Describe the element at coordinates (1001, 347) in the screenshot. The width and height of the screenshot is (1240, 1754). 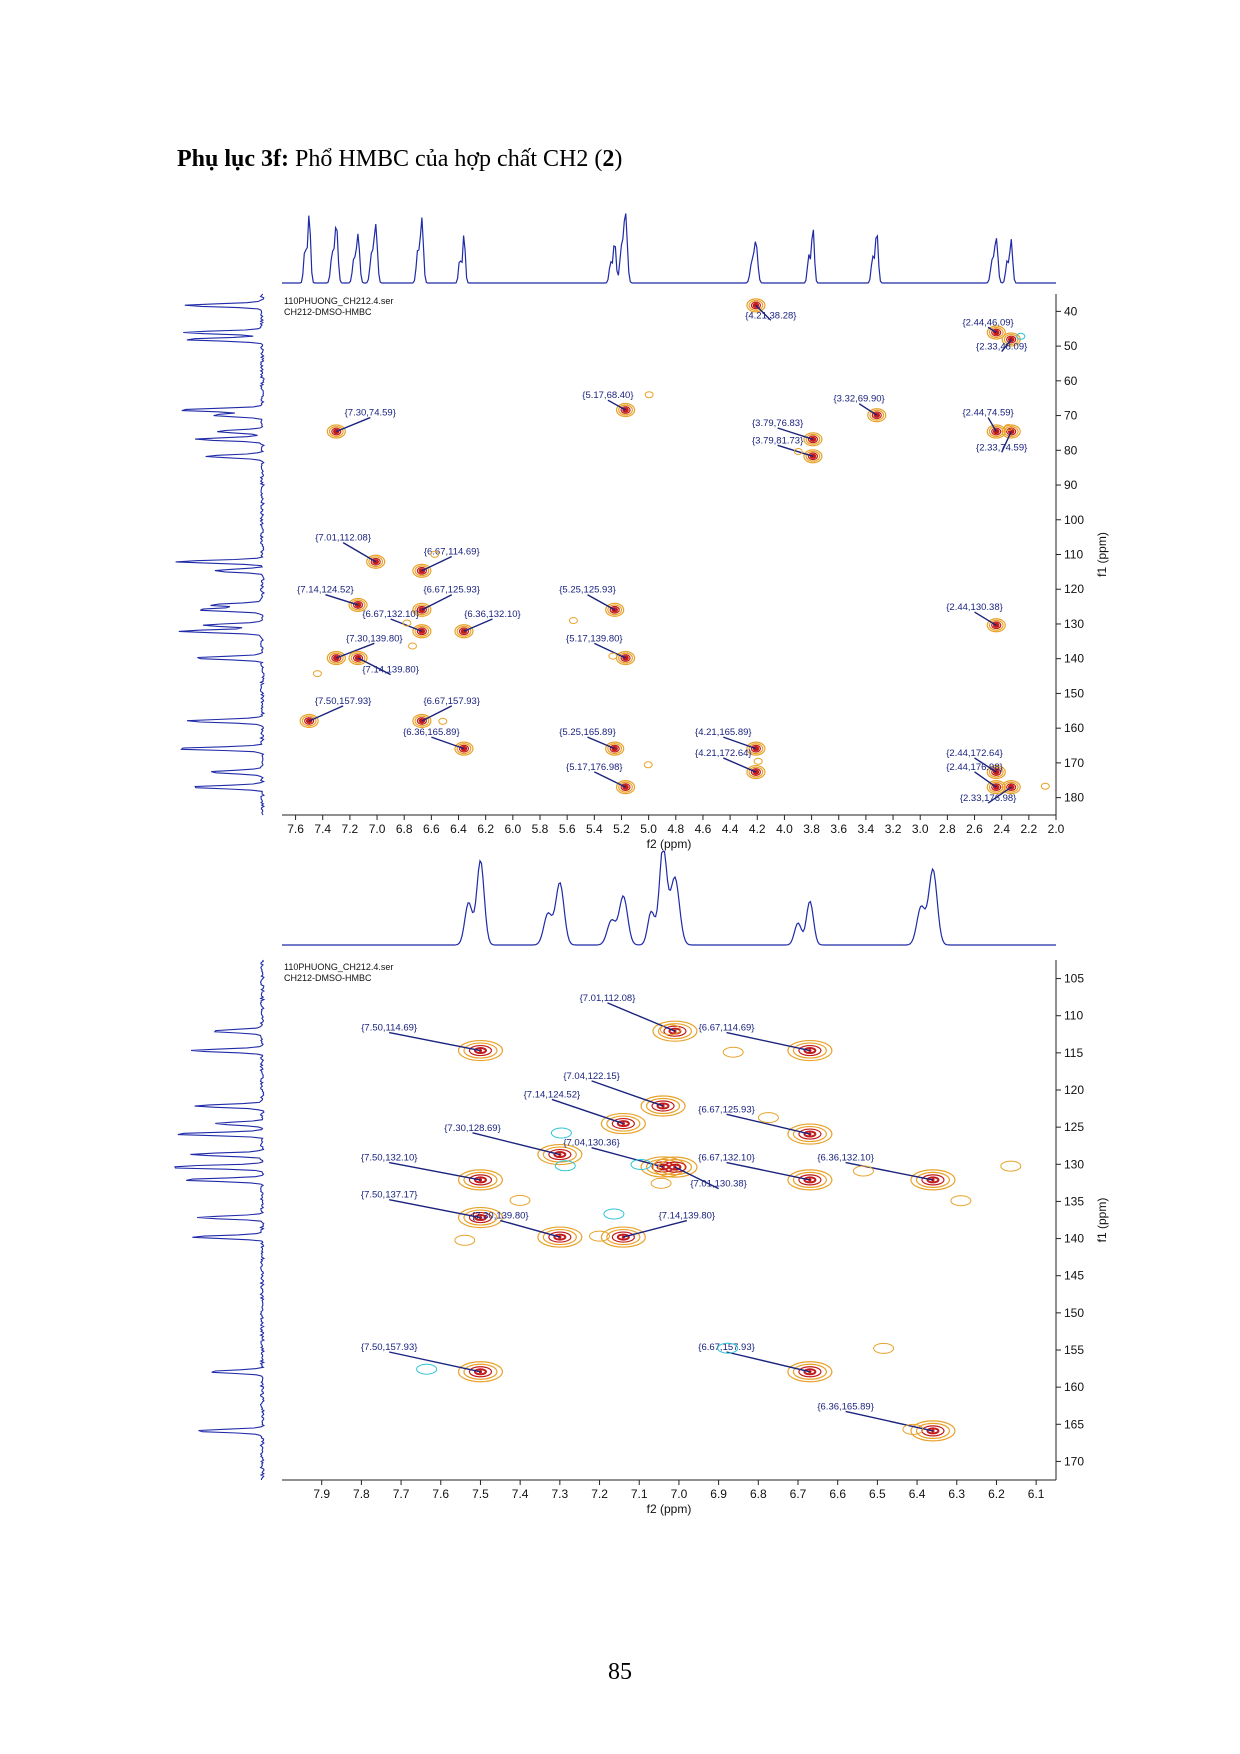
I see `cross-peak-label: {2.33,48.09}` at that location.